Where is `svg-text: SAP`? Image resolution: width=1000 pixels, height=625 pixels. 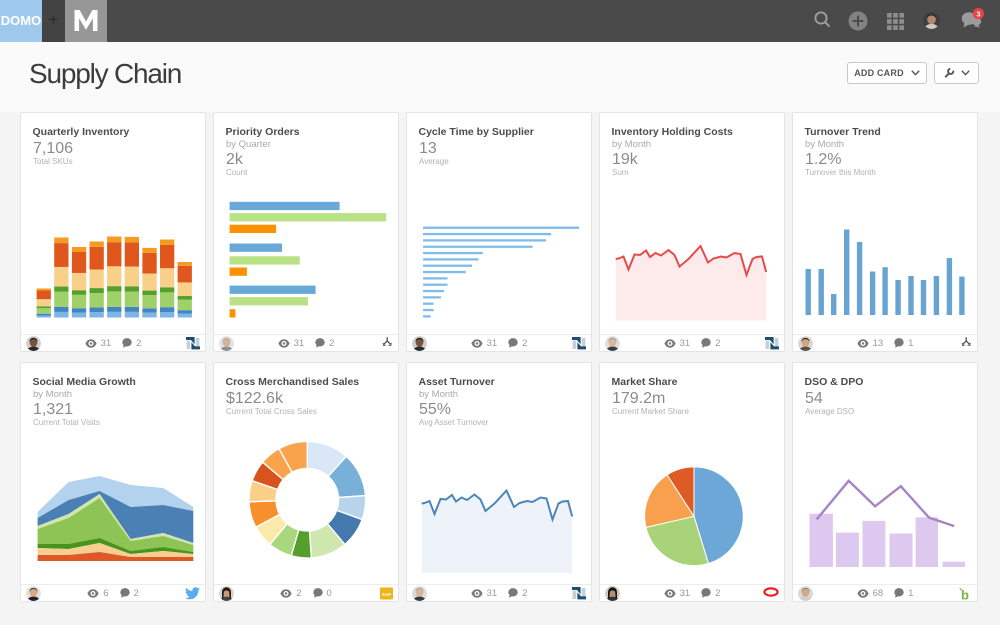
svg-text: SAP is located at coordinates (386, 594).